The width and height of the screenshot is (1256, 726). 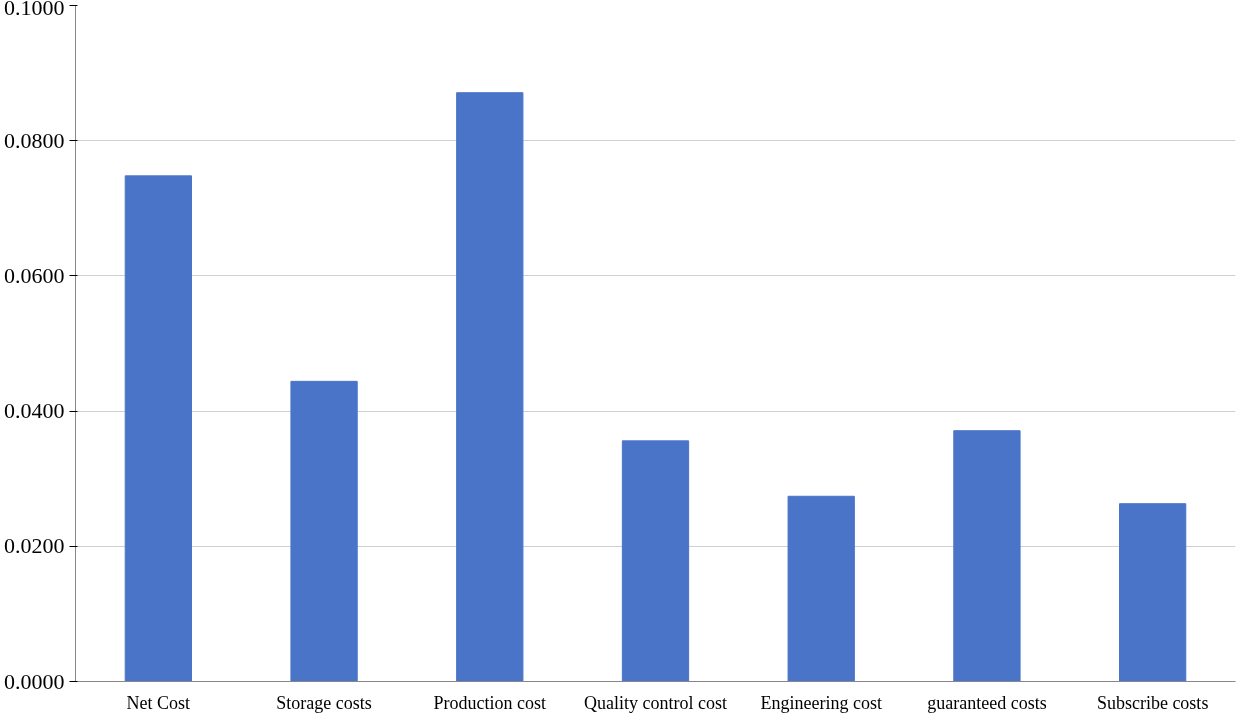 I want to click on x-tick-label: Net Cost, so click(x=158, y=702).